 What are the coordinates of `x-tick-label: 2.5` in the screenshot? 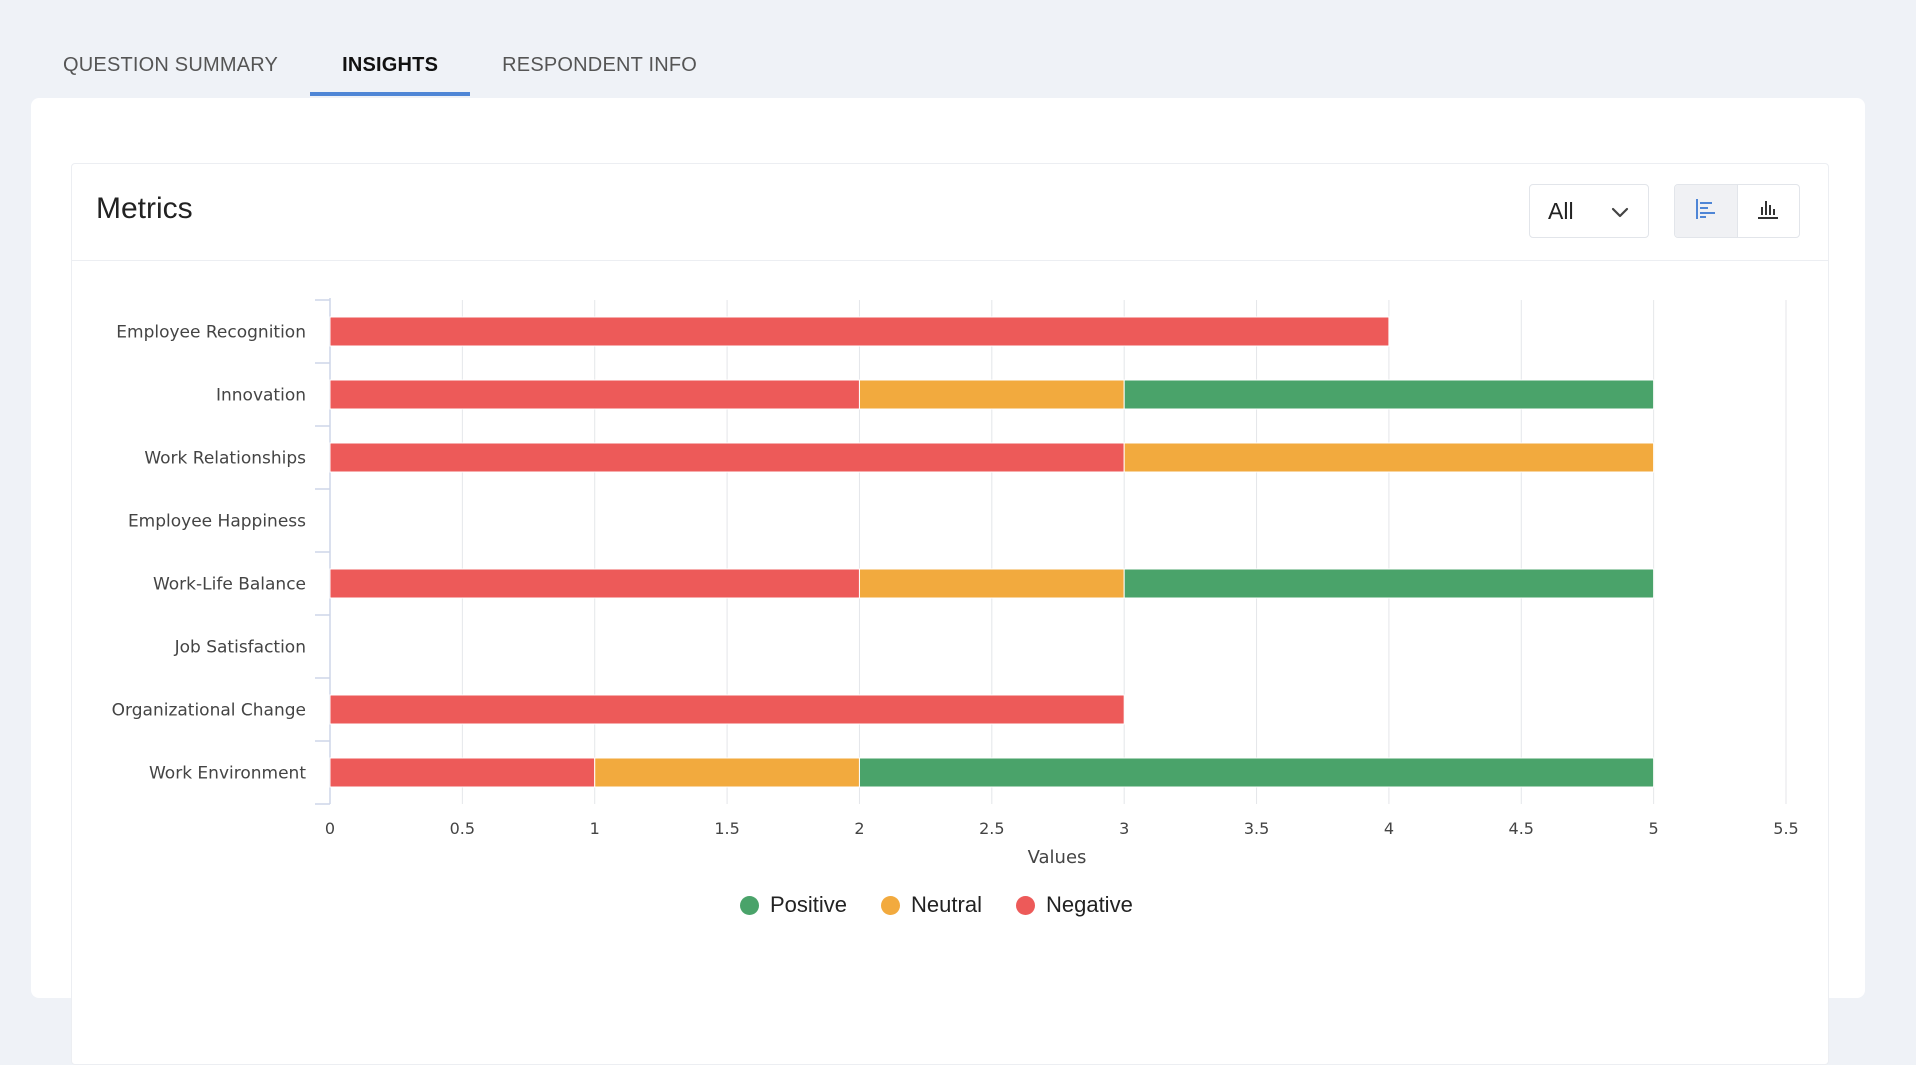 It's located at (991, 828).